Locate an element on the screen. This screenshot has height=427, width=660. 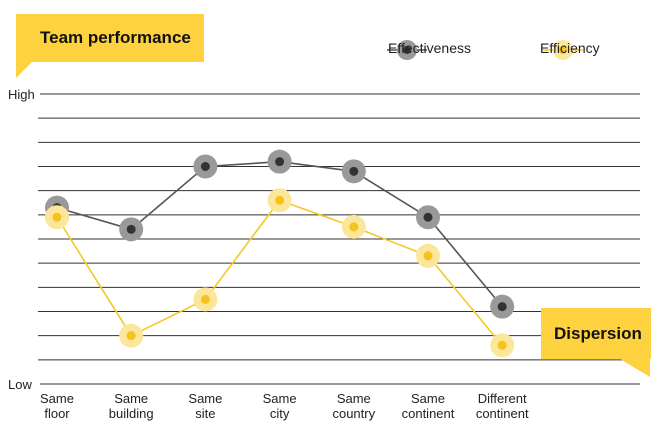
legend-marker-efficiency is located at coordinates (563, 50).